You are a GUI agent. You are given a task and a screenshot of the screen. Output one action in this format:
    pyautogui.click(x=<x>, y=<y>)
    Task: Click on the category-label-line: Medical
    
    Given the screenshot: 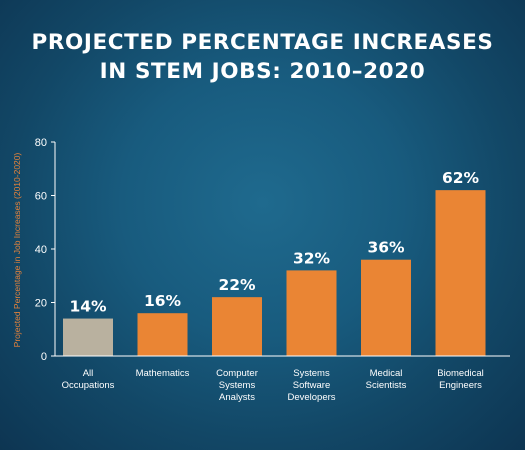 What is the action you would take?
    pyautogui.click(x=386, y=373)
    